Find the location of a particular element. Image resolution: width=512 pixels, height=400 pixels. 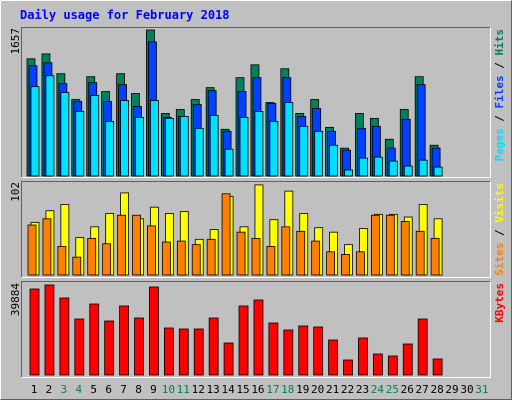

x-tick-label: 30 is located at coordinates (466, 389).